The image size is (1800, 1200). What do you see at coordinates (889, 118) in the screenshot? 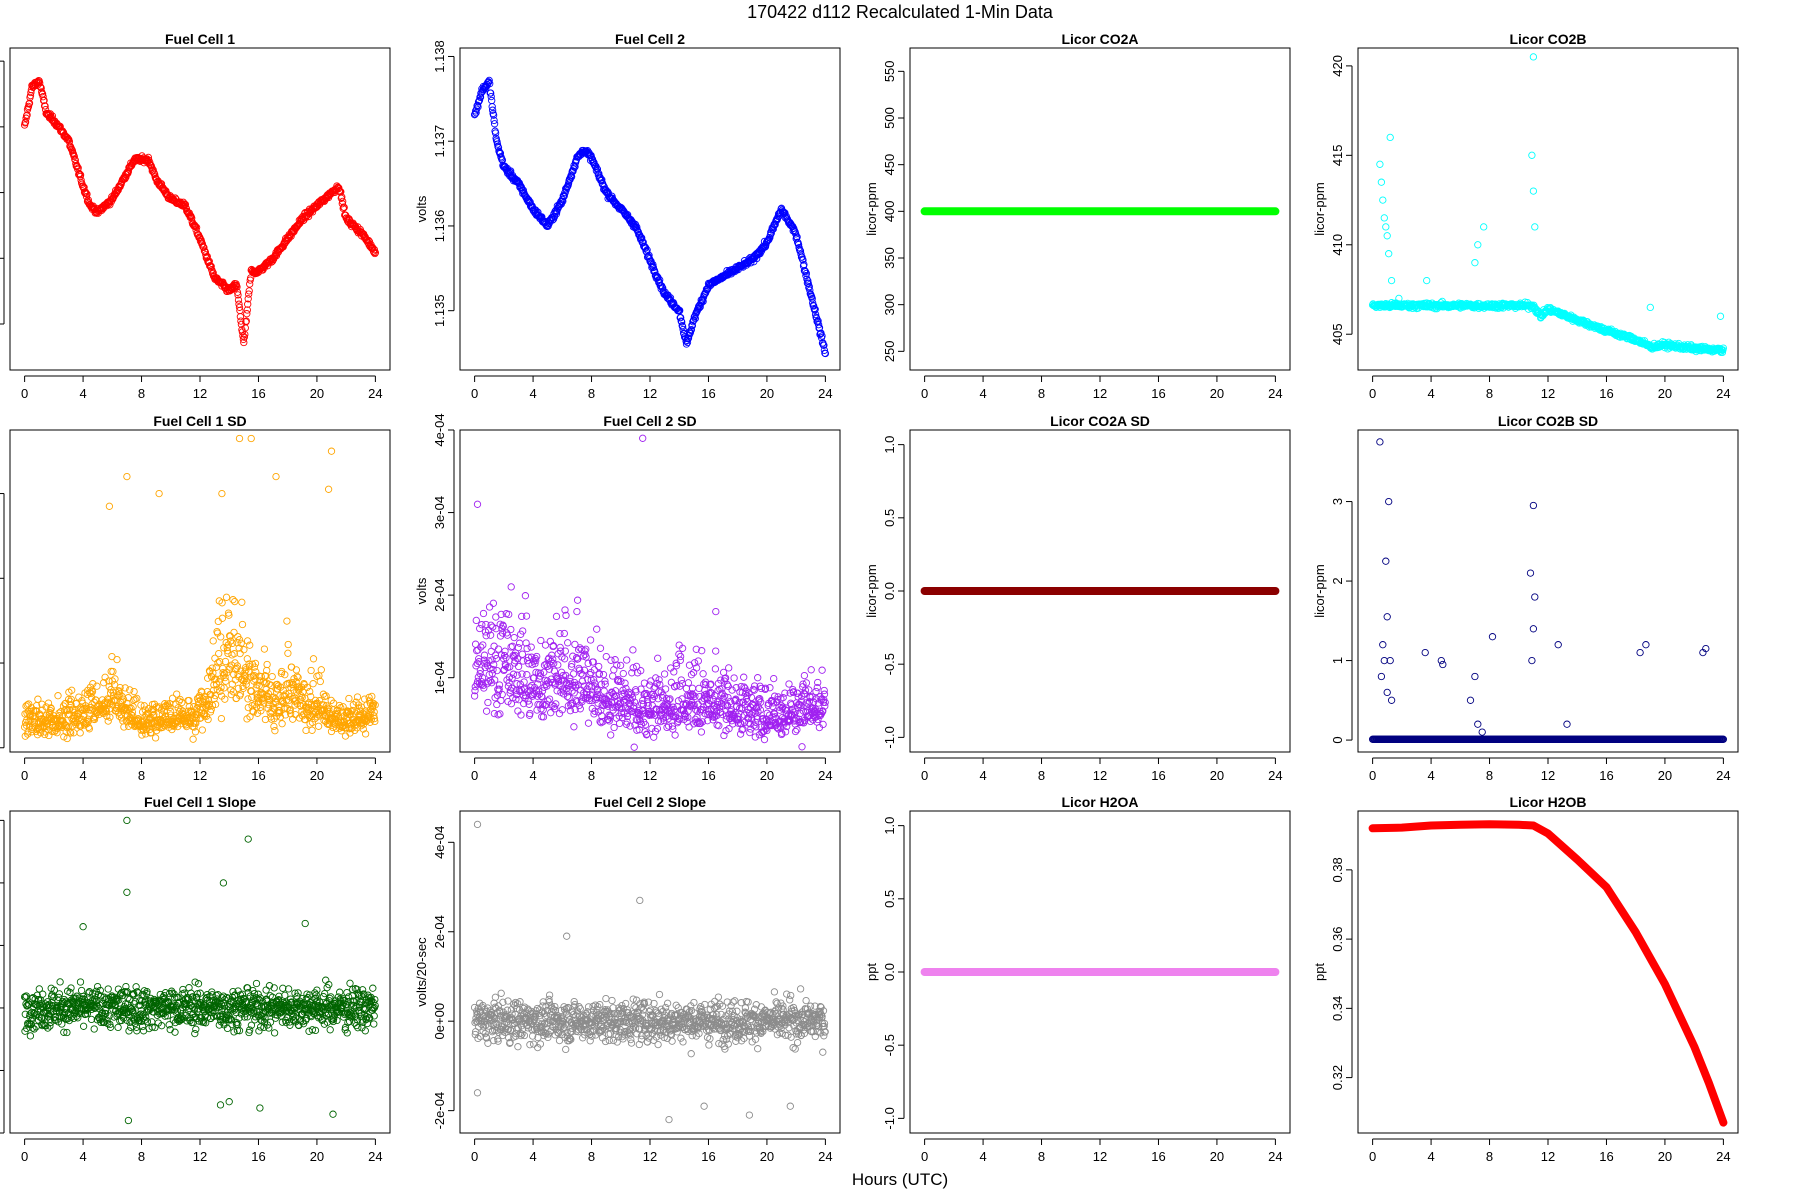
I see `y-tick-label: 500` at bounding box center [889, 118].